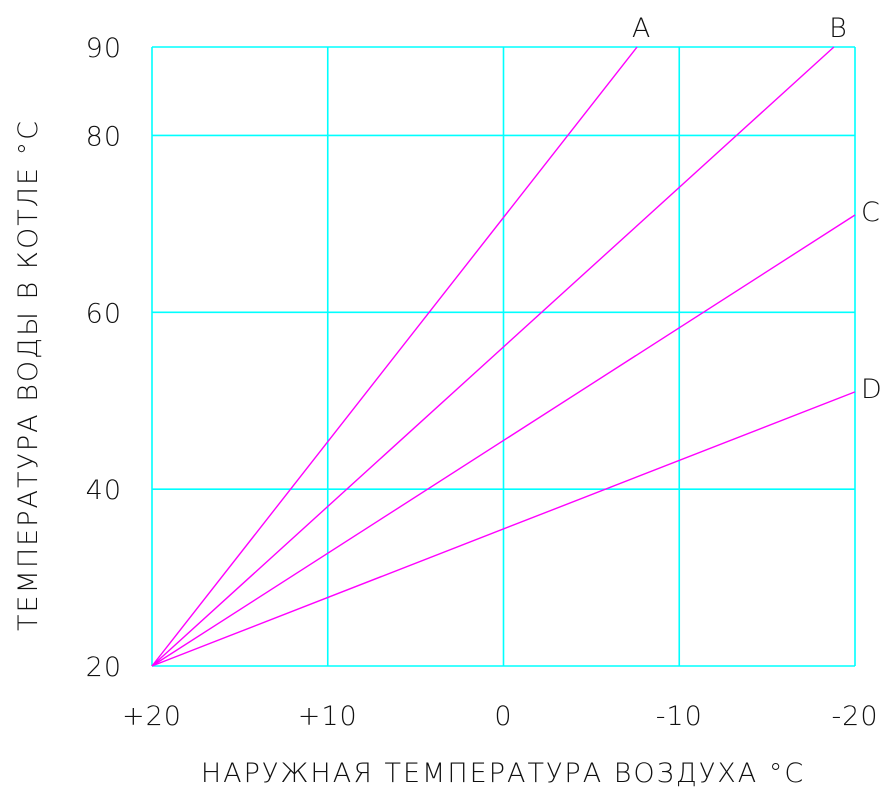  I want to click on y-tick-labels: 20 40 60 80 90, so click(104, 358).